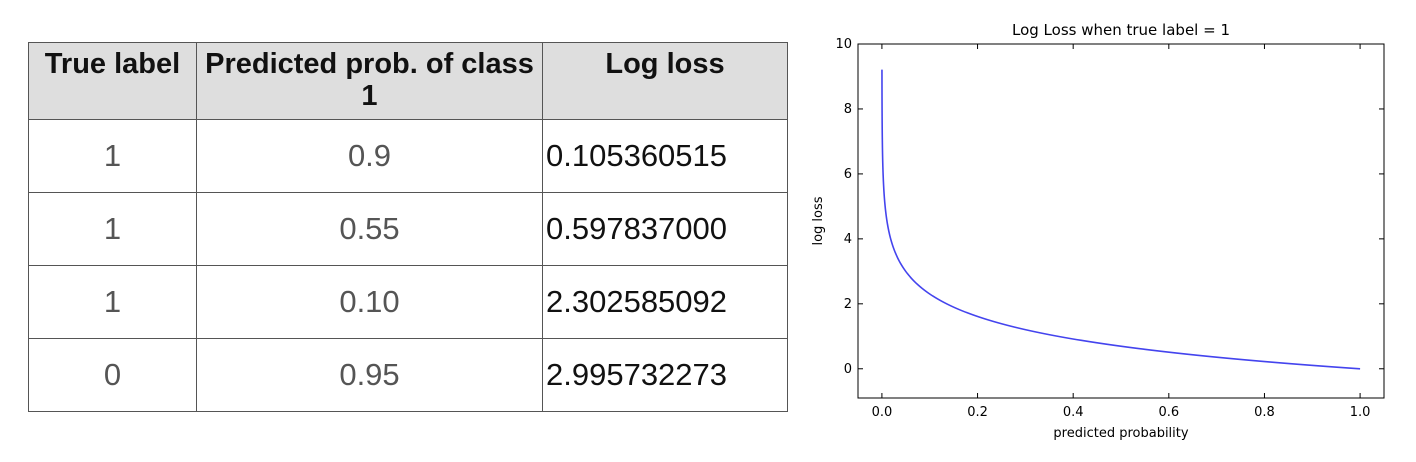 Image resolution: width=1416 pixels, height=462 pixels. What do you see at coordinates (665, 302) in the screenshot?
I see `log-loss-cell: 2.302585092` at bounding box center [665, 302].